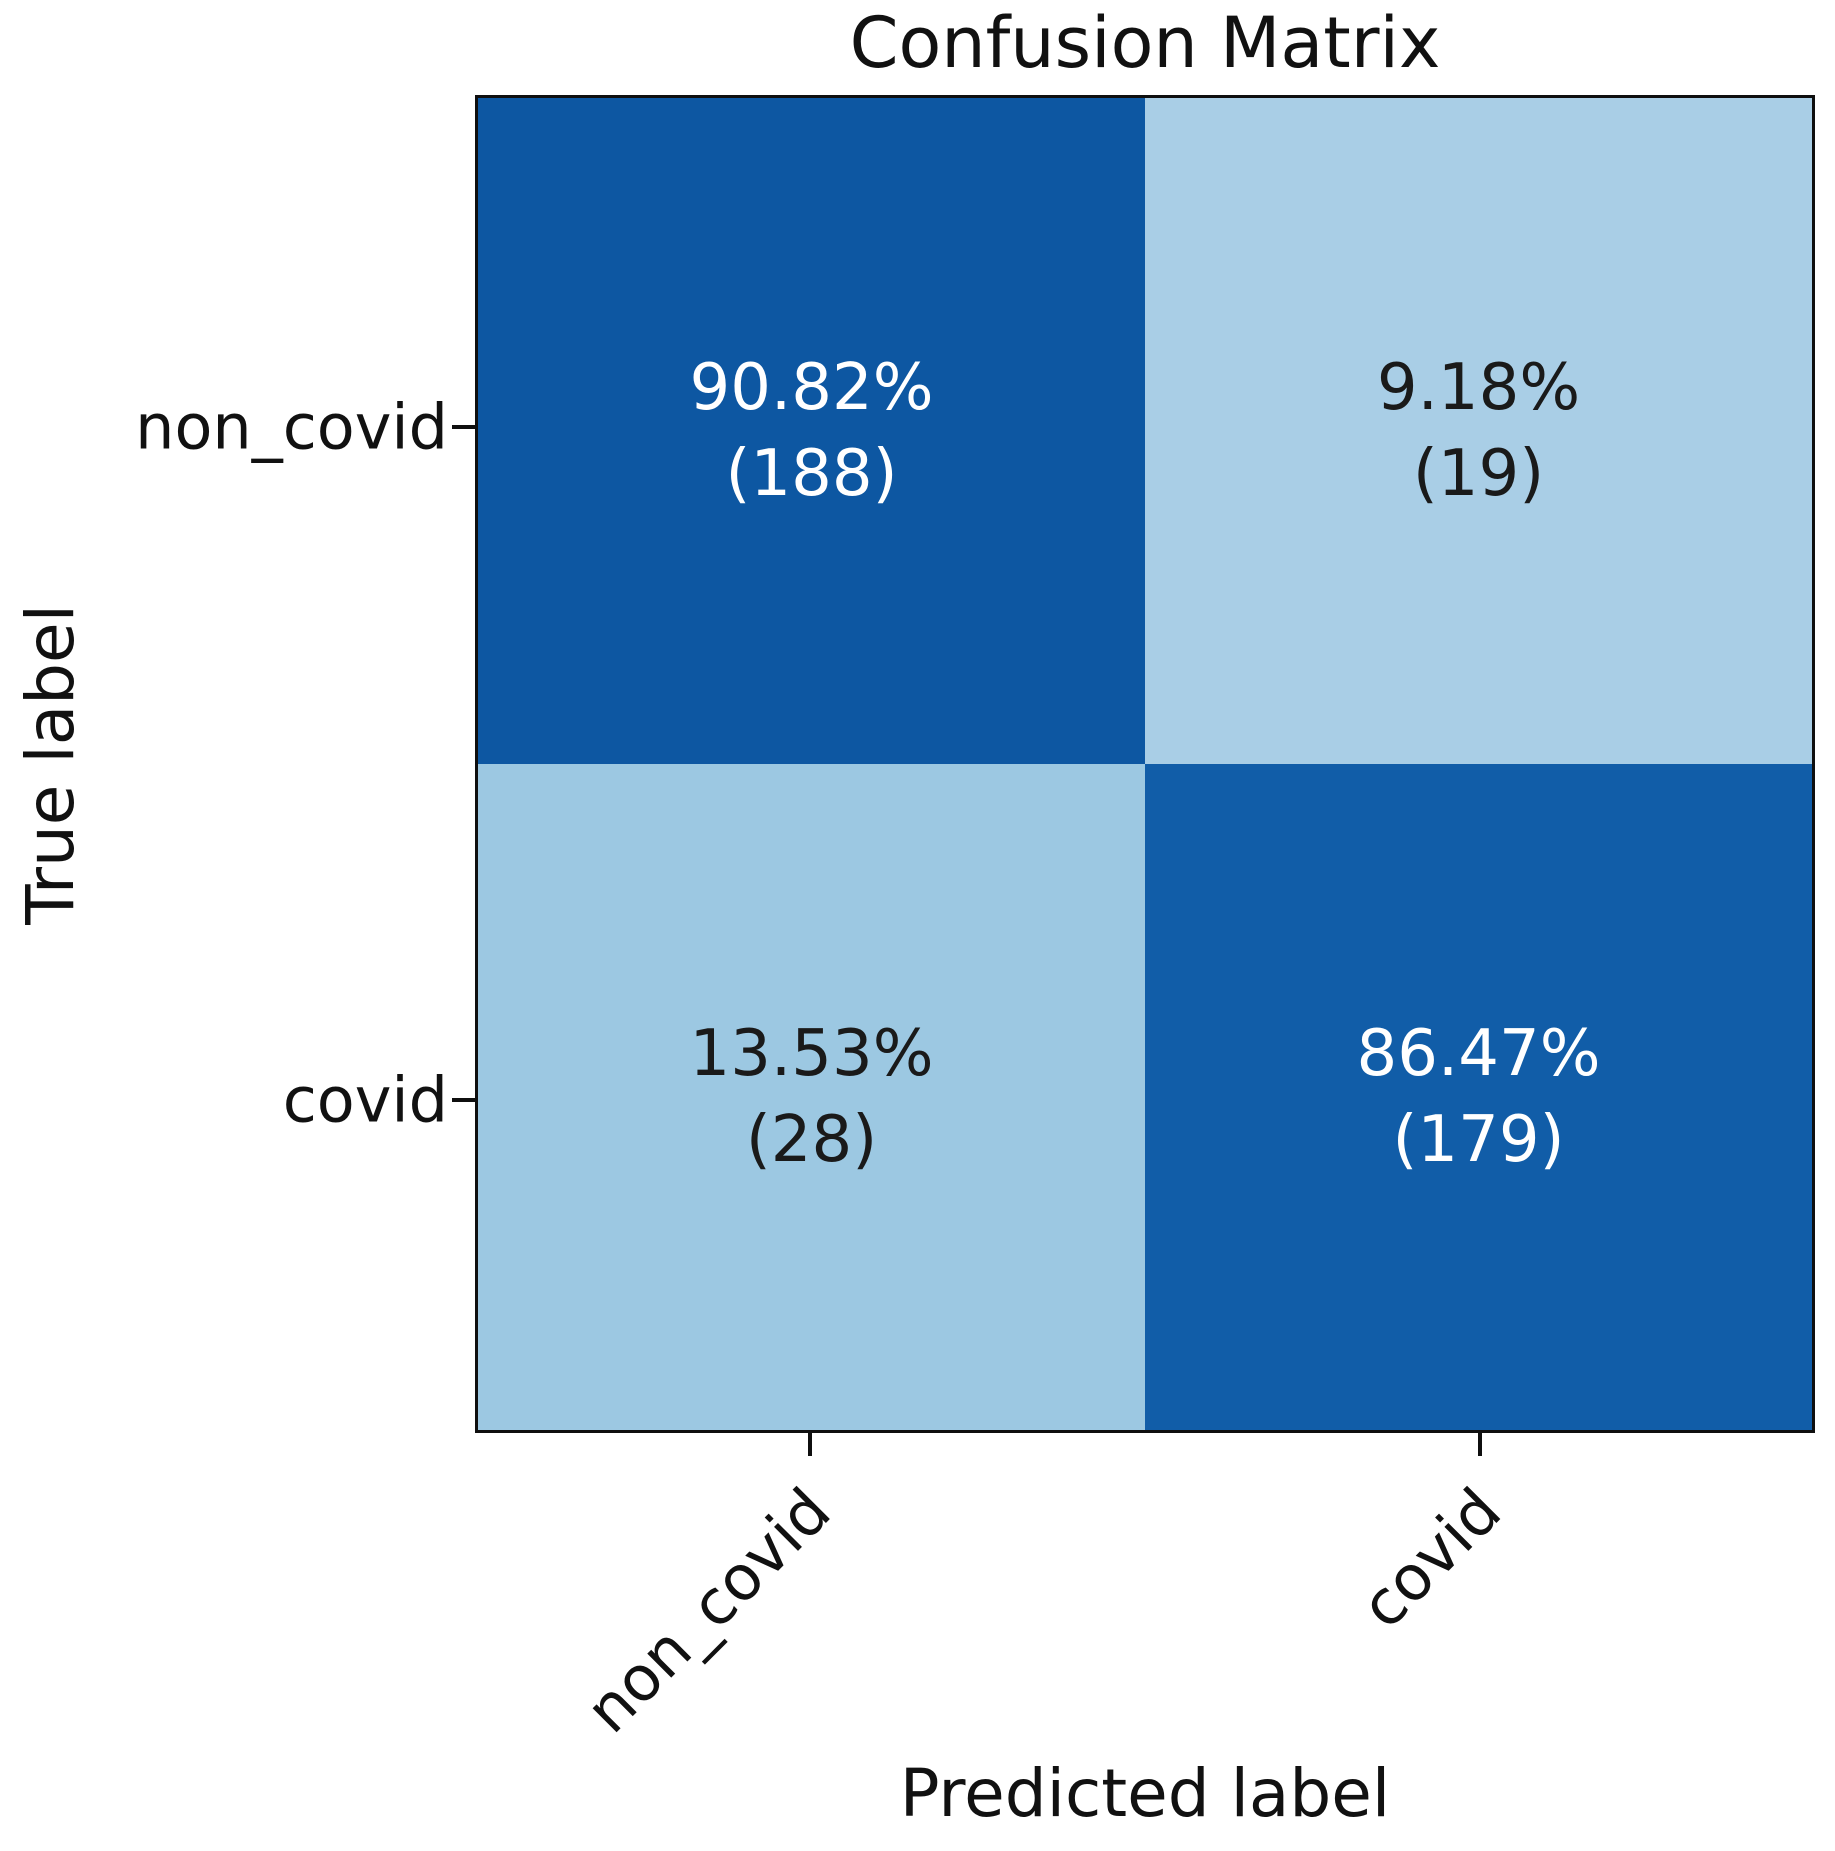 The height and width of the screenshot is (1851, 1835). I want to click on matrix-cell-true-noncovid-pred-covid: 9.18% (19), so click(1478, 431).